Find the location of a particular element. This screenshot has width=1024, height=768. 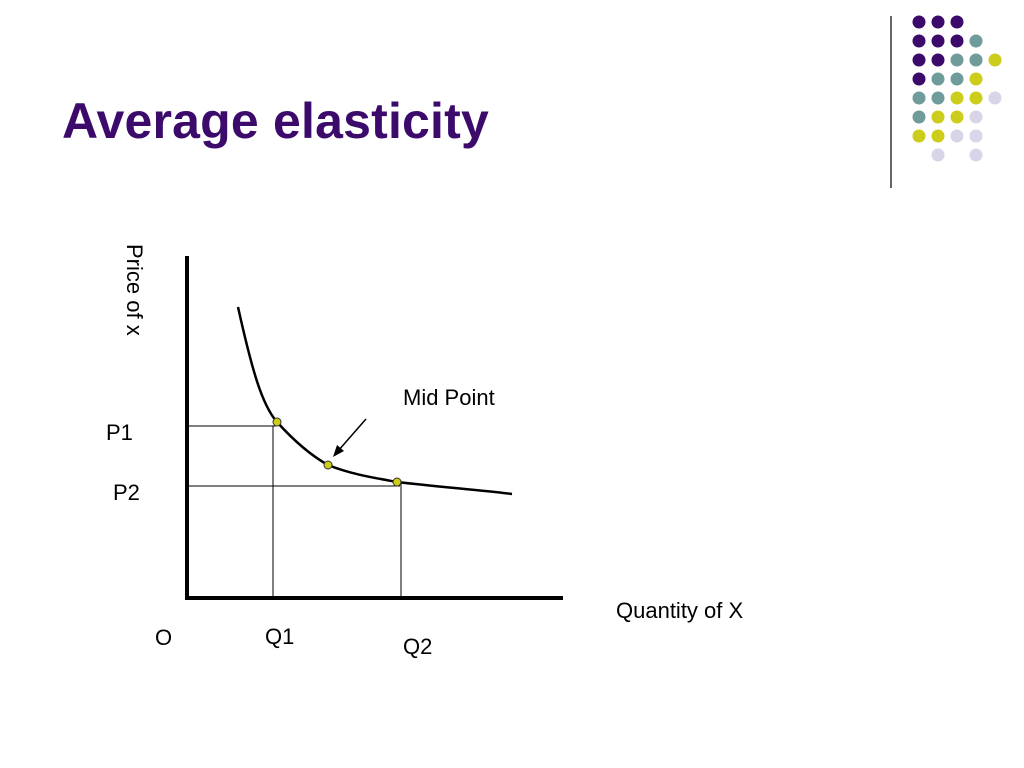

origin-label: O is located at coordinates (163, 637).